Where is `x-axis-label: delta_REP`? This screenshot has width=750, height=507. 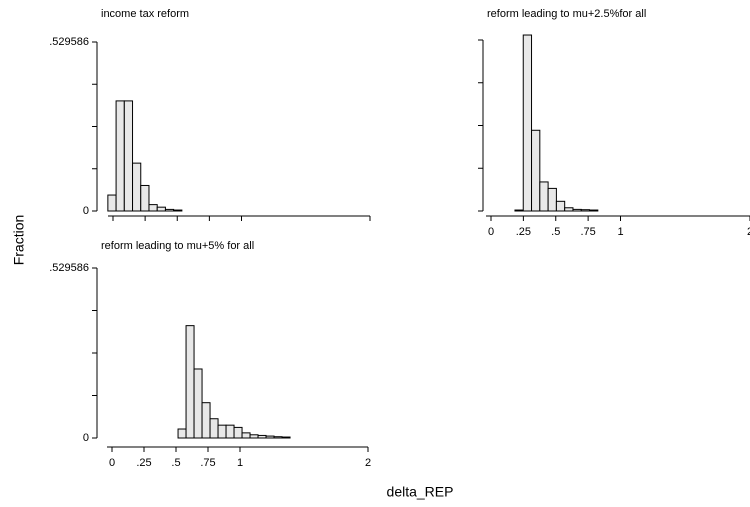 x-axis-label: delta_REP is located at coordinates (420, 492).